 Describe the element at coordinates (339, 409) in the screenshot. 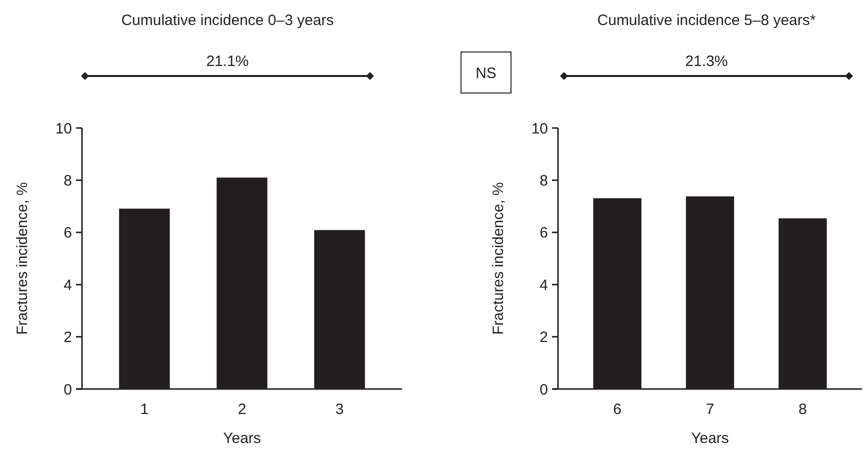

I see `x-tick-label: 3` at that location.